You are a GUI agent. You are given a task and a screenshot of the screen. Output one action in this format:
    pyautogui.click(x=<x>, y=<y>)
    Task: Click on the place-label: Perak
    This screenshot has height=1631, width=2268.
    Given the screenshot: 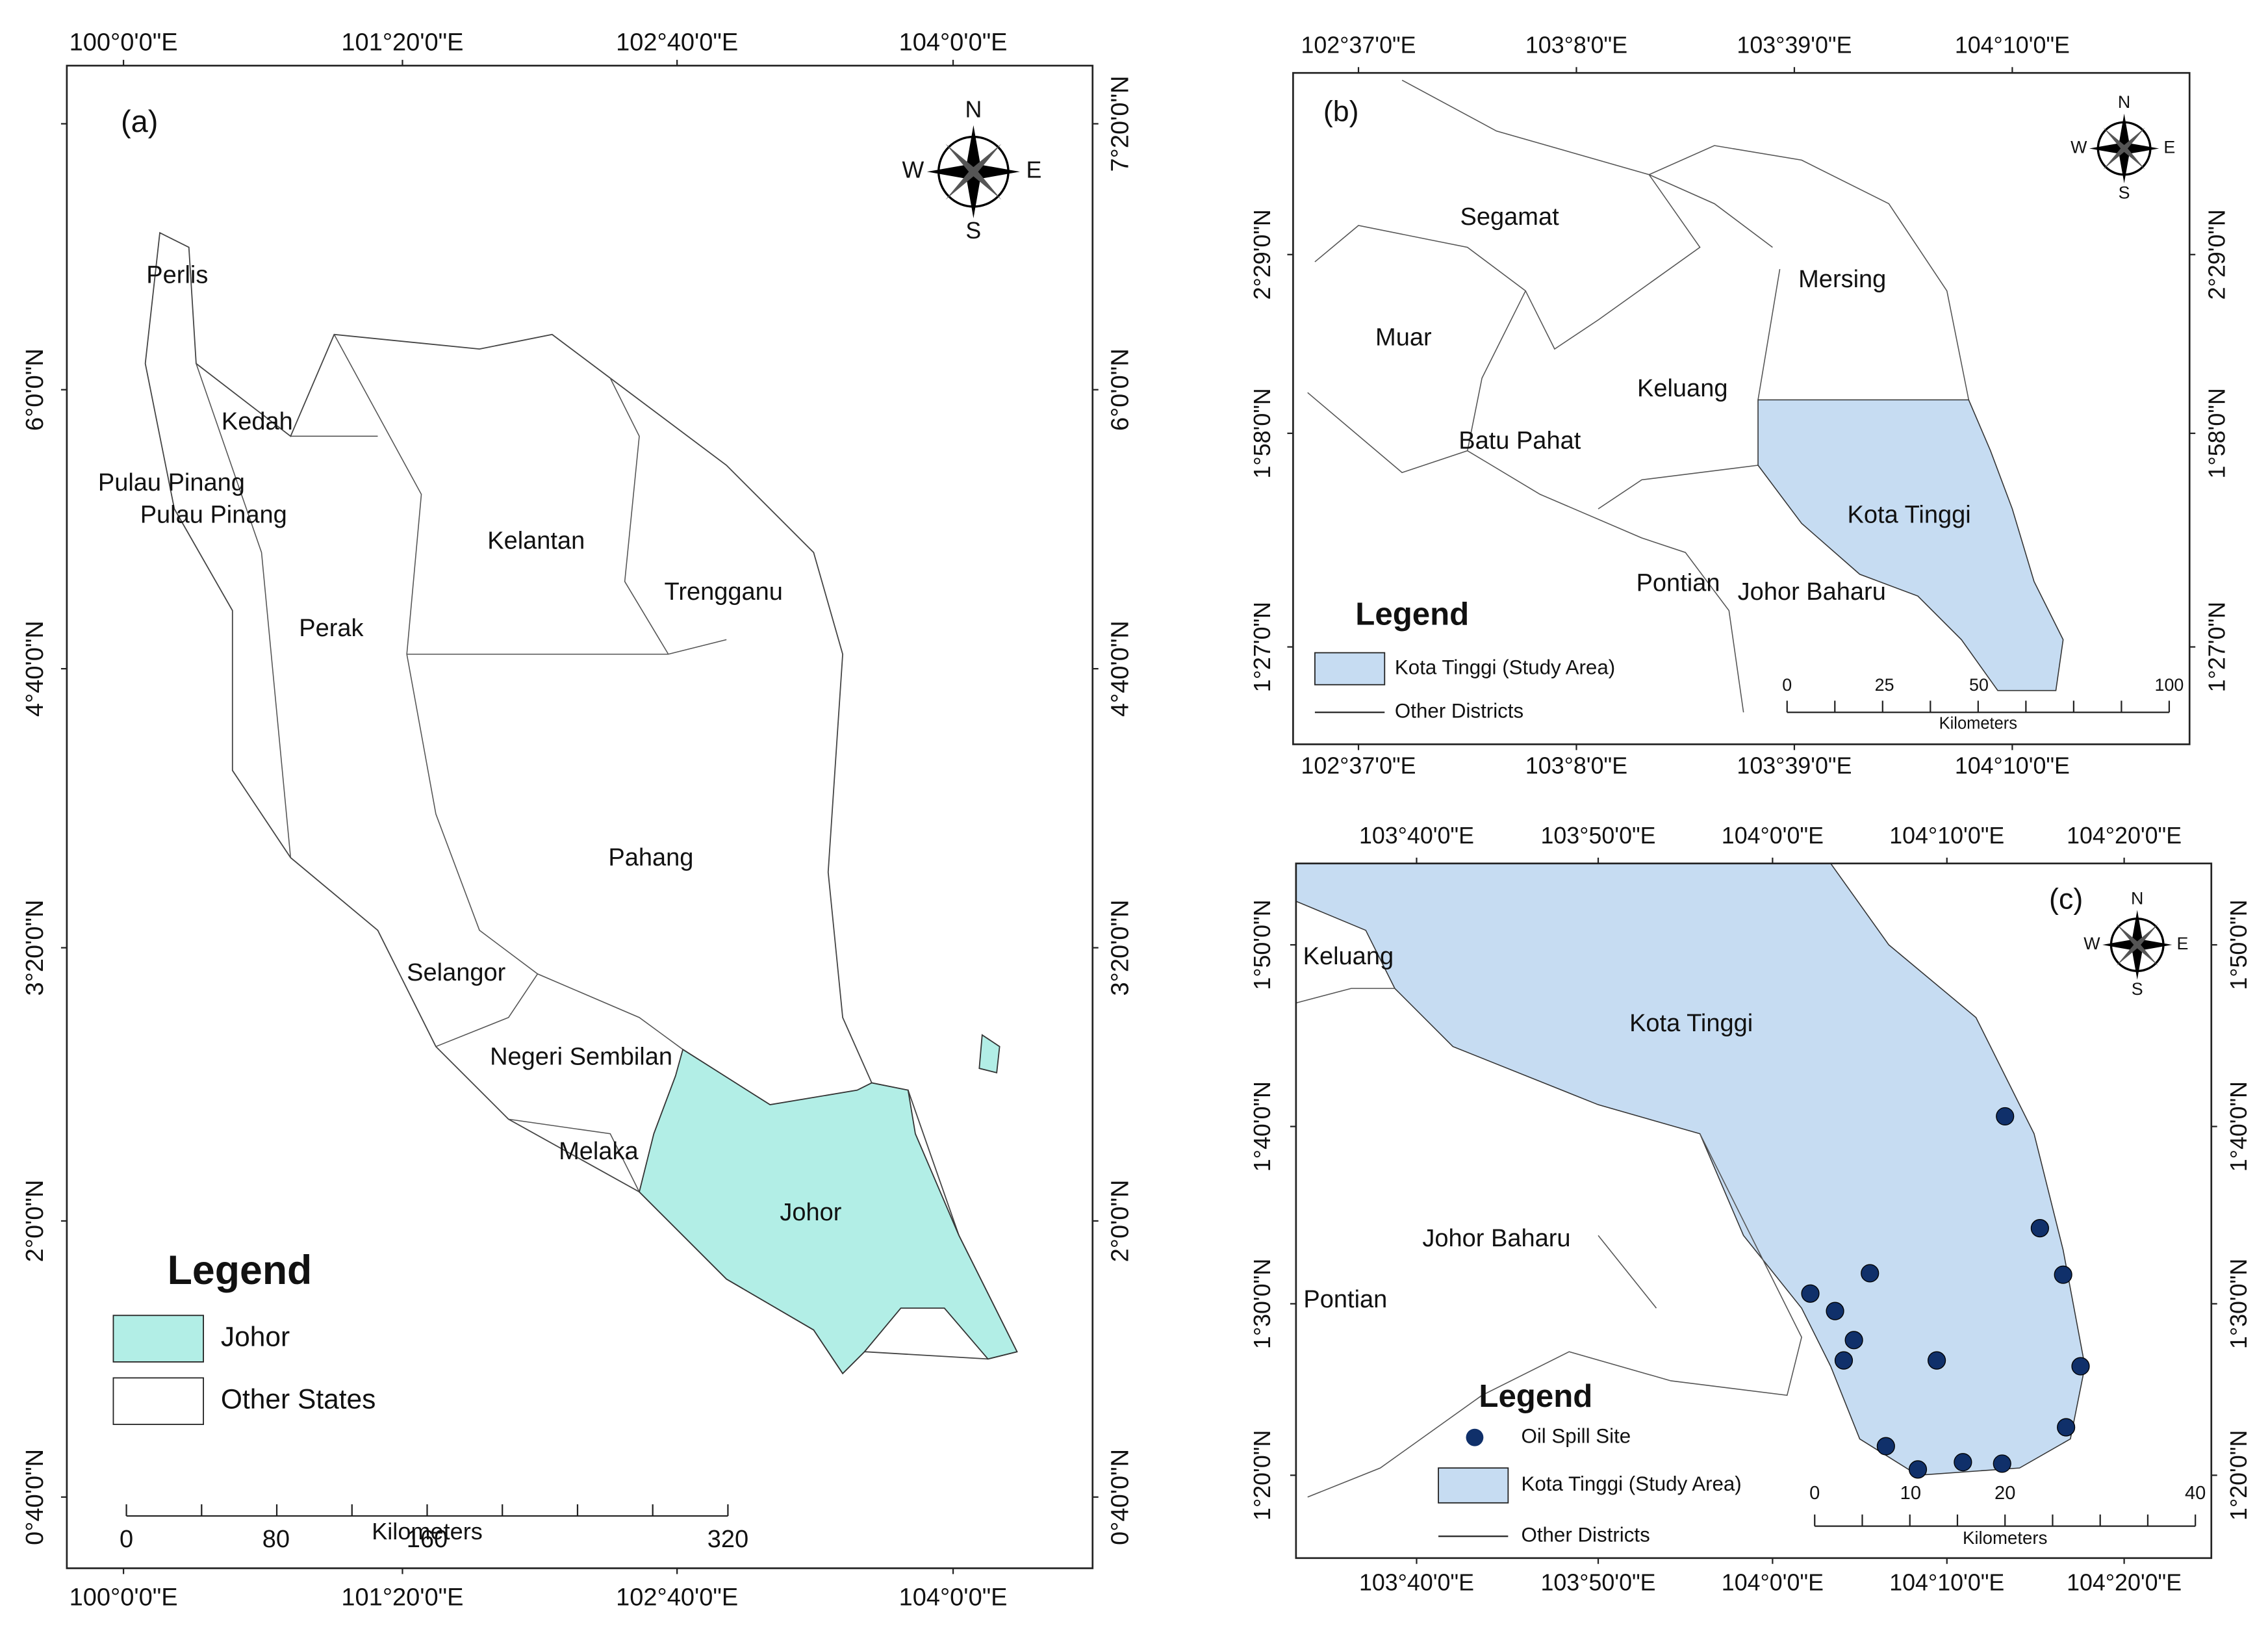 What is the action you would take?
    pyautogui.click(x=331, y=629)
    